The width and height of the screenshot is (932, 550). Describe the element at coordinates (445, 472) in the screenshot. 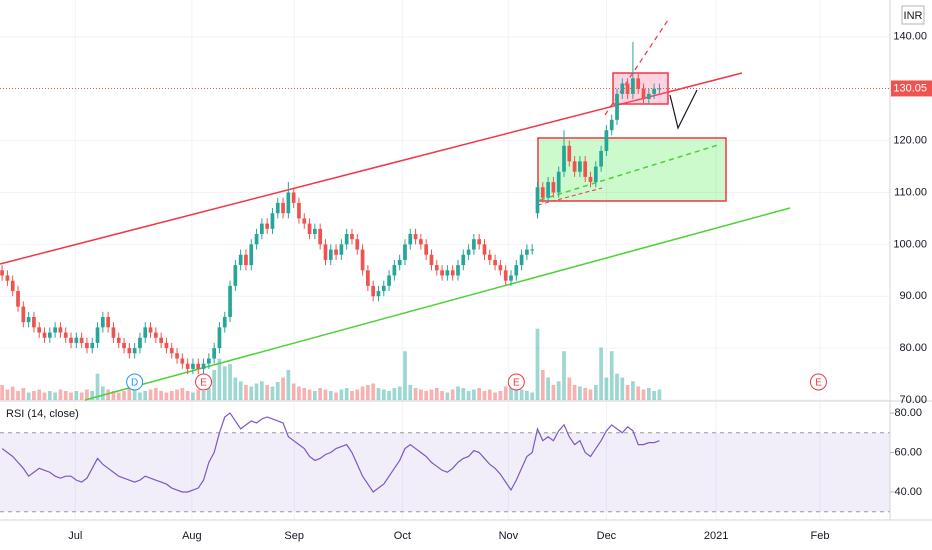

I see `rsi-band` at that location.